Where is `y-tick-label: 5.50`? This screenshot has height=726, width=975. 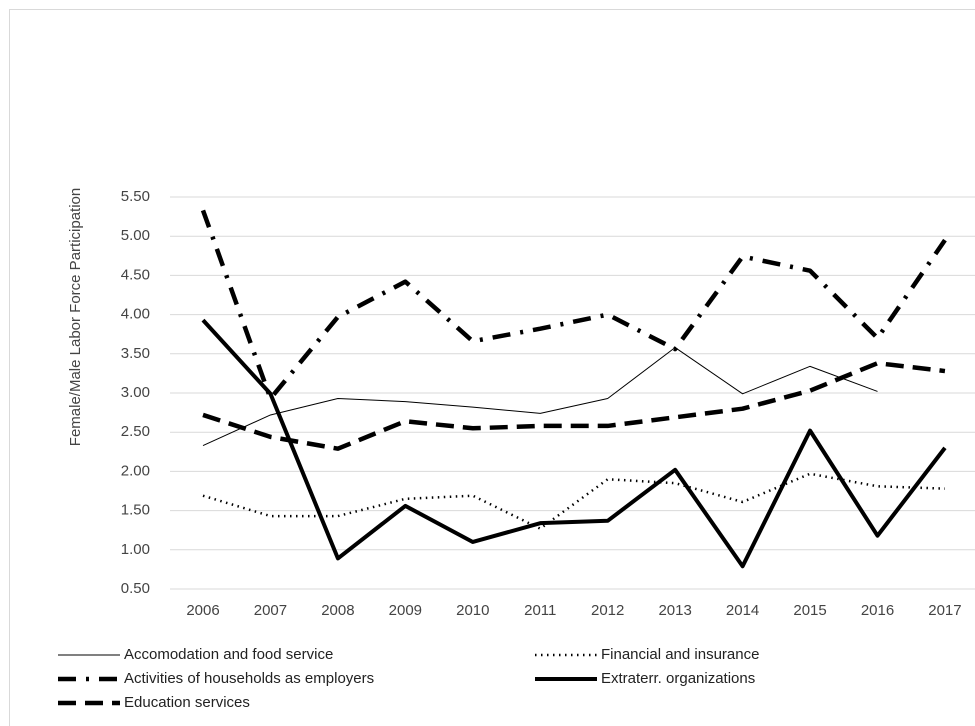
y-tick-label: 5.50 is located at coordinates (135, 196).